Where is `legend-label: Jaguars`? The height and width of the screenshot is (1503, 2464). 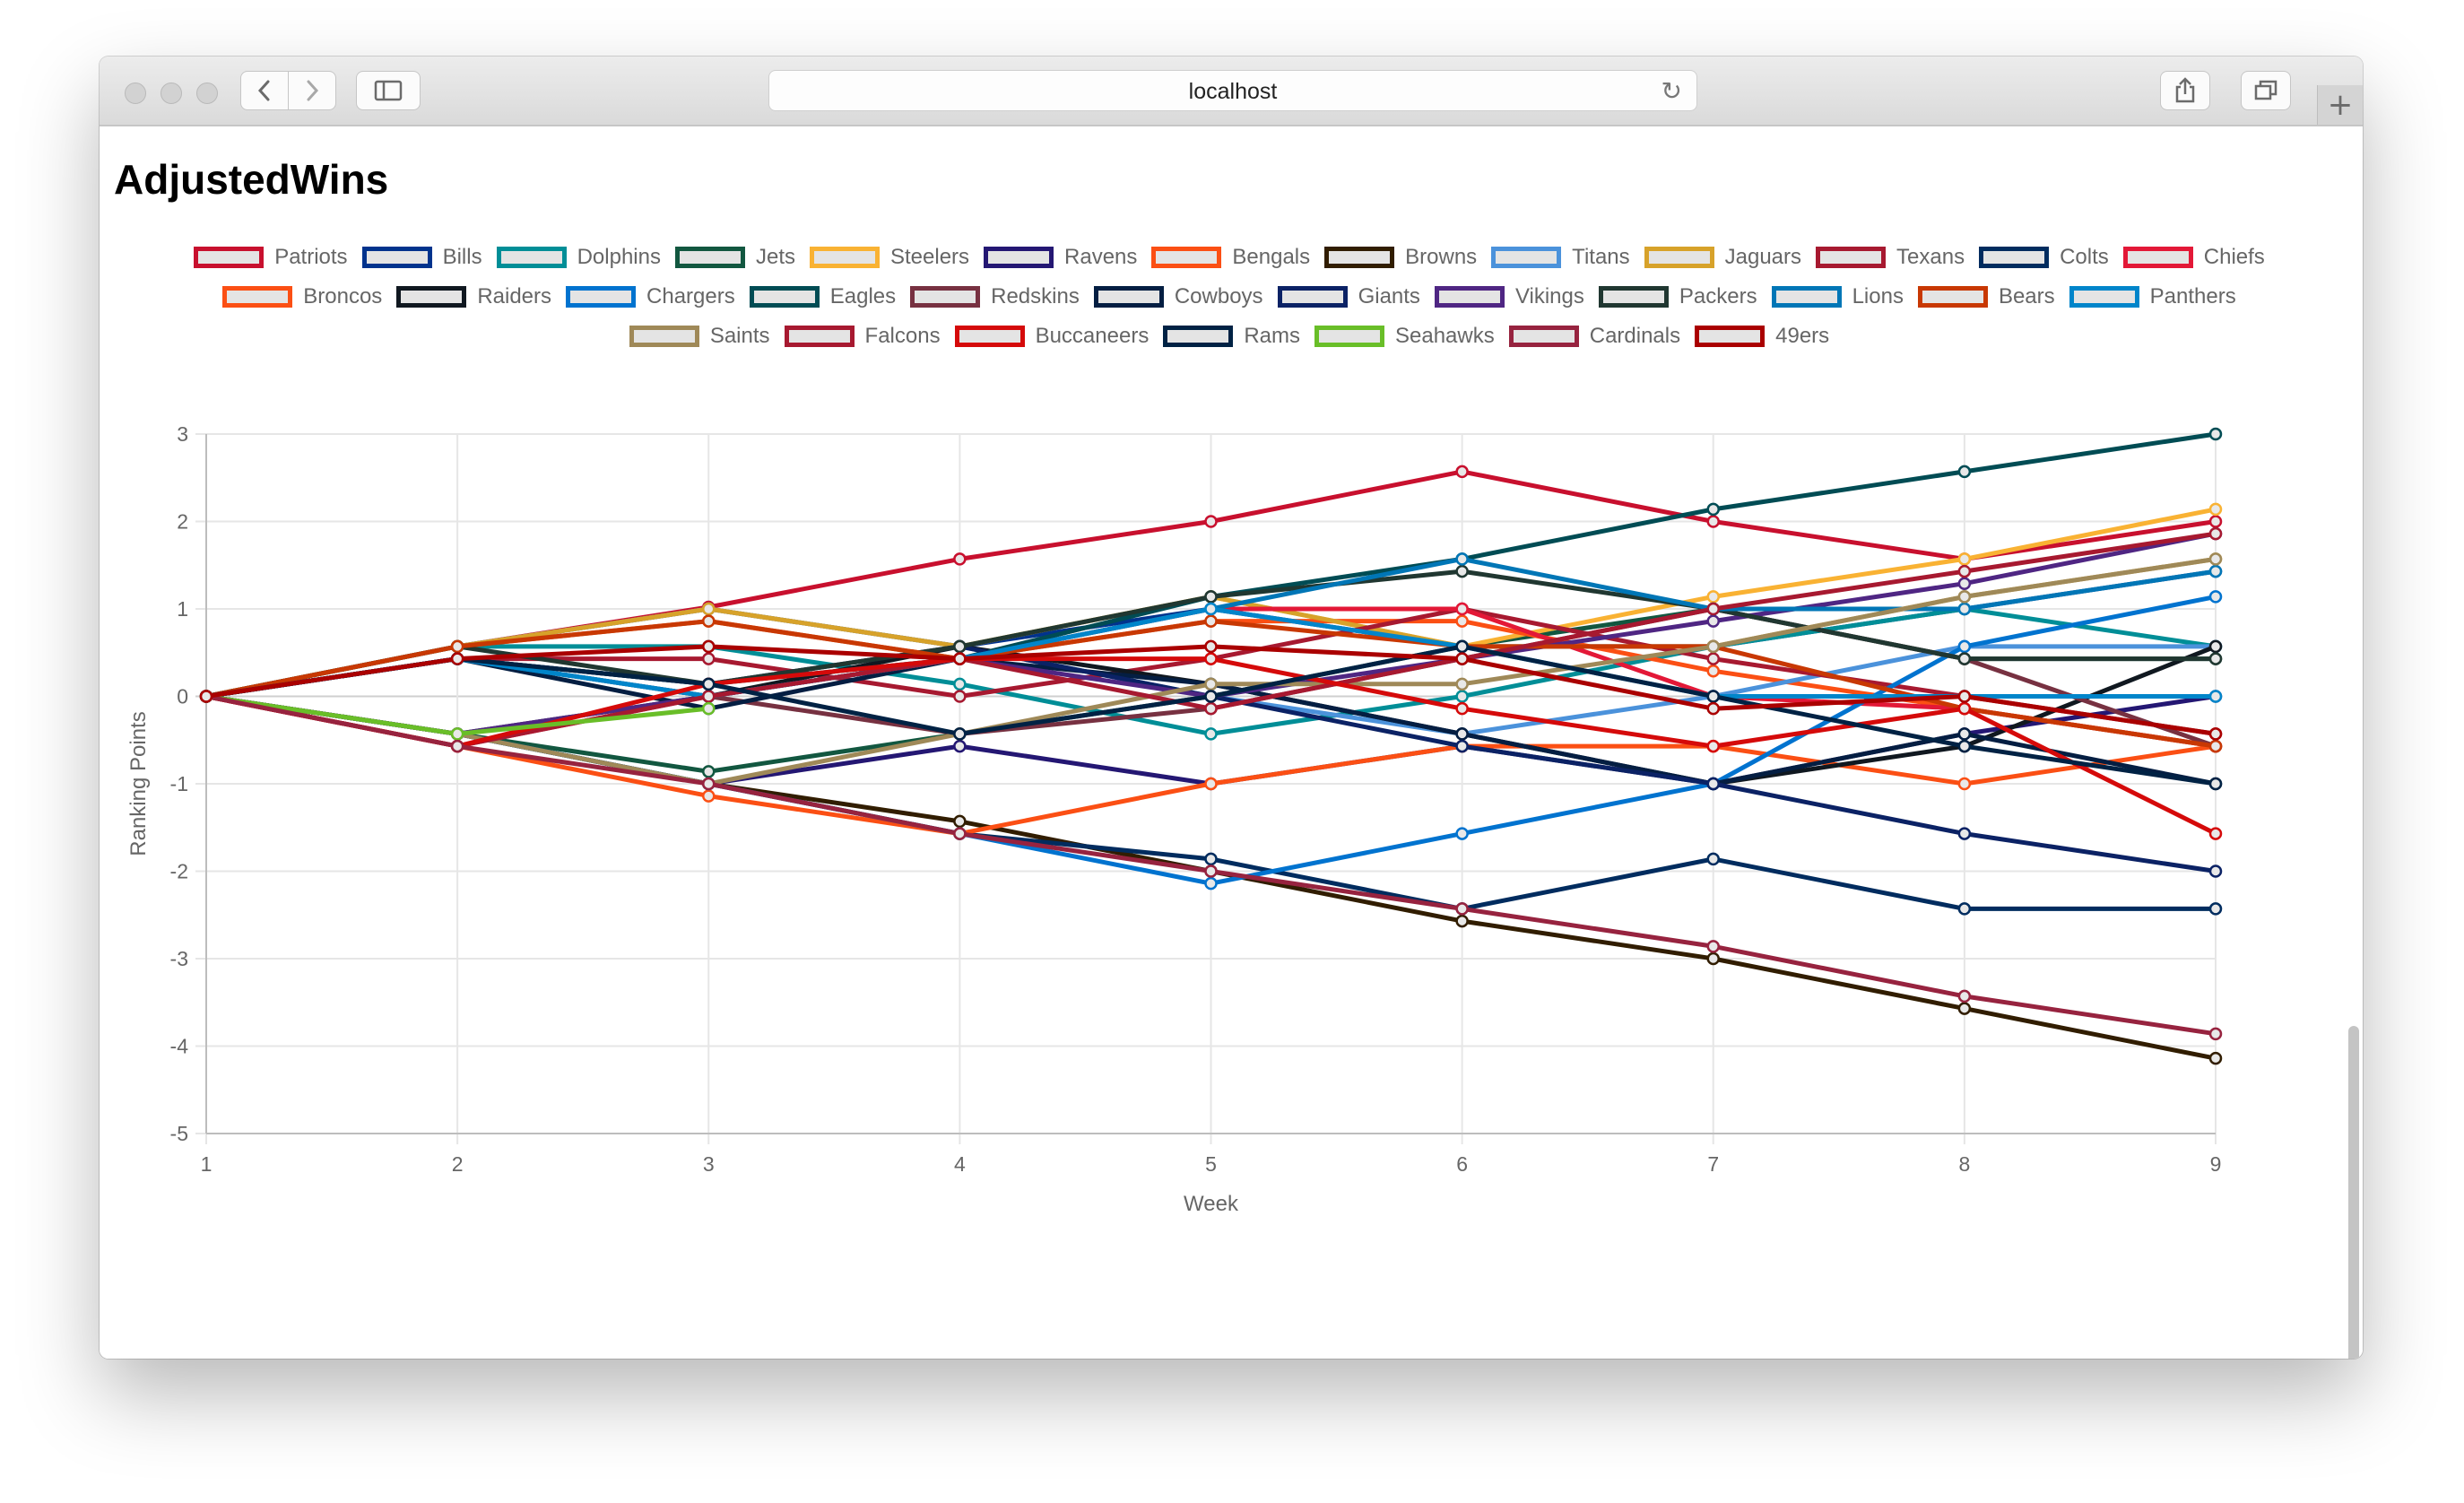 legend-label: Jaguars is located at coordinates (1763, 257).